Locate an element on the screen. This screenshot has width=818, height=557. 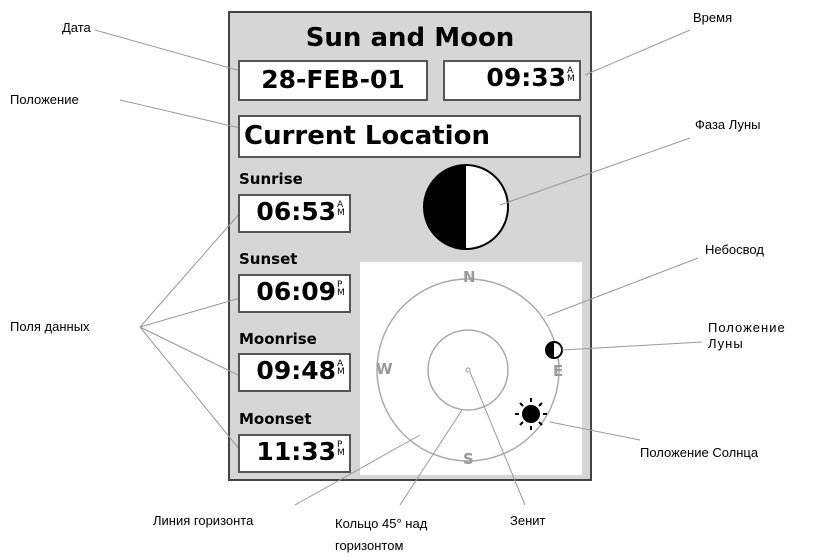
field-label: Sunrise is located at coordinates (271, 179).